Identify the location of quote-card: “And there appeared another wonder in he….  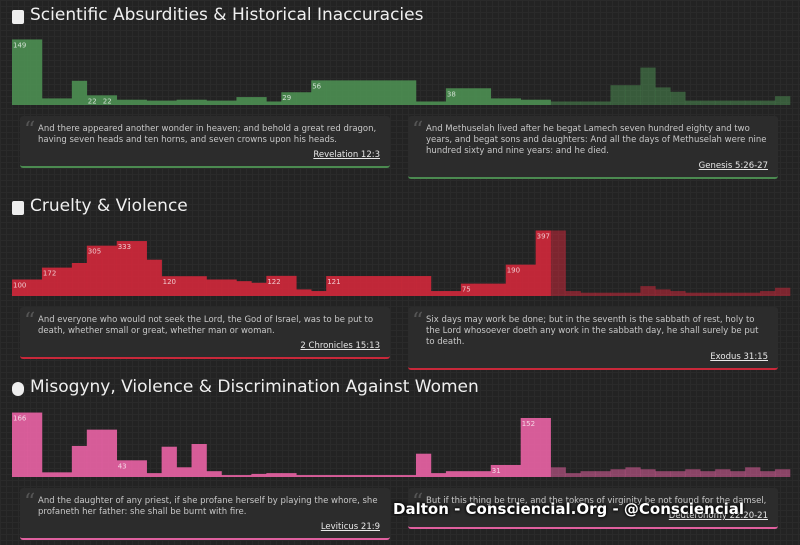
(205, 142).